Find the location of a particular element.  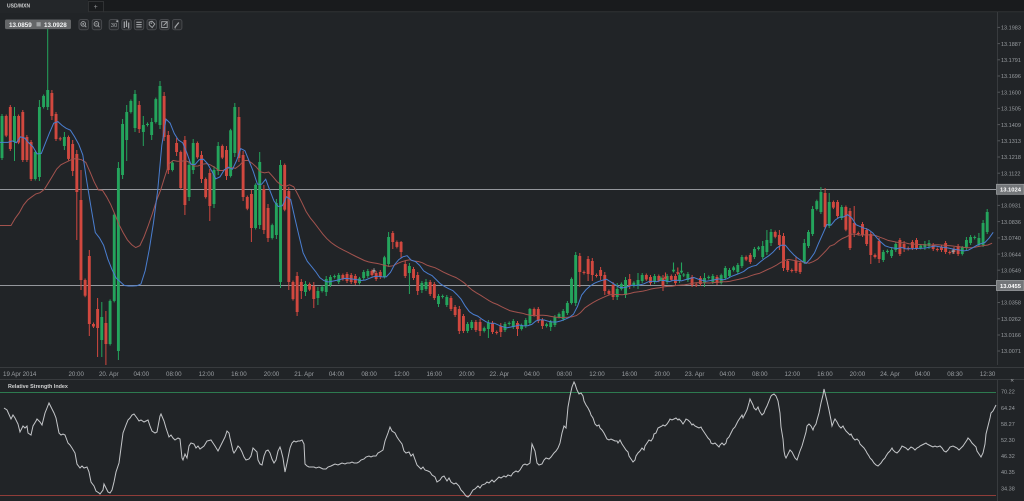

svg-text: 13.0358 is located at coordinates (1011, 304).